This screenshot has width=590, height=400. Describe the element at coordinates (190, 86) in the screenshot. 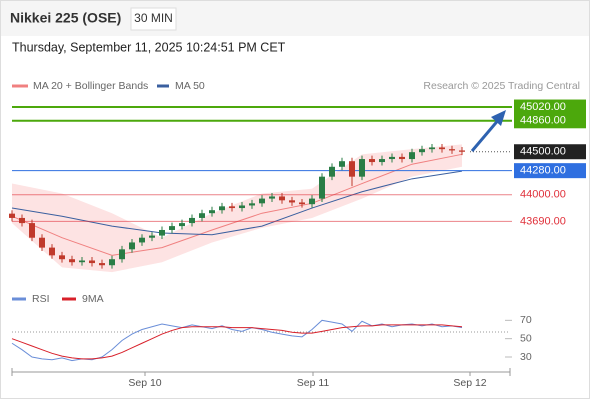

I see `legend-label: MA 50` at that location.